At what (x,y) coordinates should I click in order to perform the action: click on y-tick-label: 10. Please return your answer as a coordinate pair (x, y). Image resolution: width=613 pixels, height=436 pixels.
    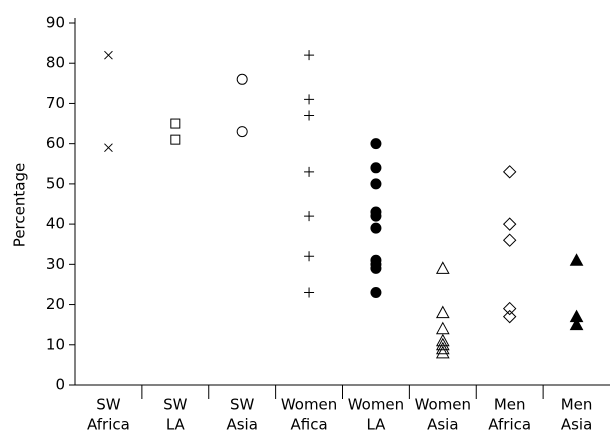
    Looking at the image, I should click on (55, 344).